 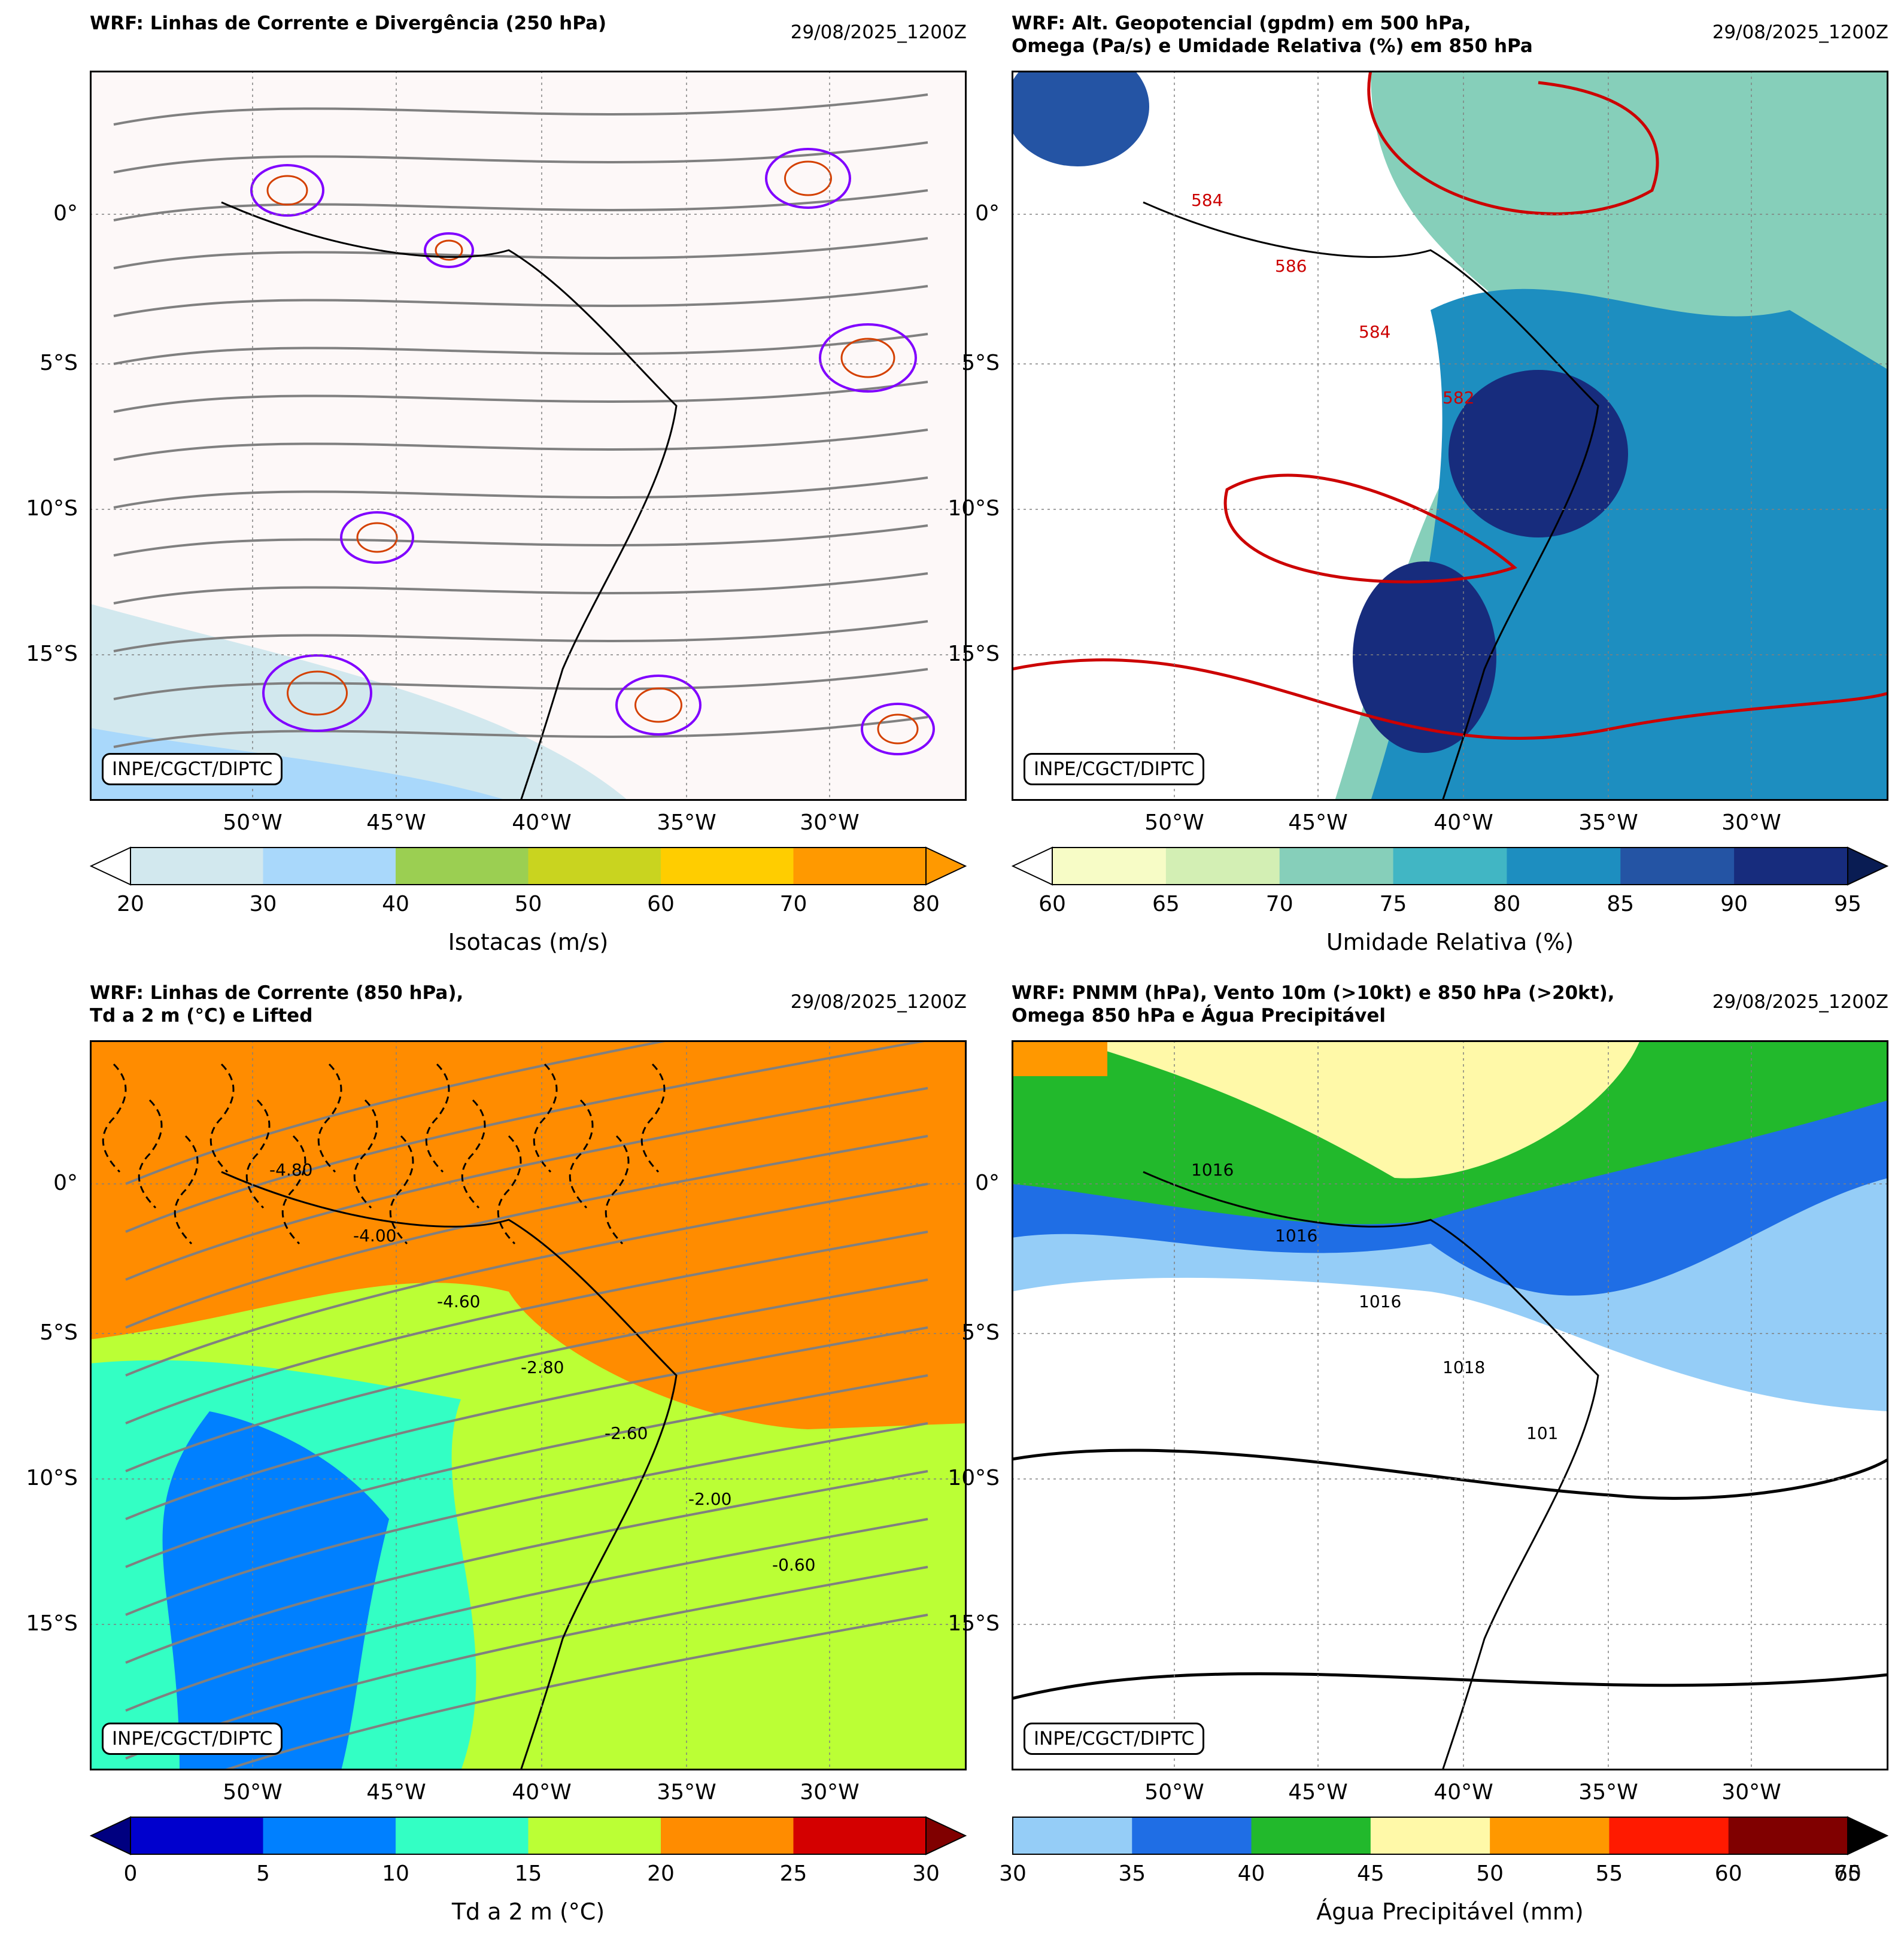 What do you see at coordinates (710, 1499) in the screenshot?
I see `contour-label: -2.00` at bounding box center [710, 1499].